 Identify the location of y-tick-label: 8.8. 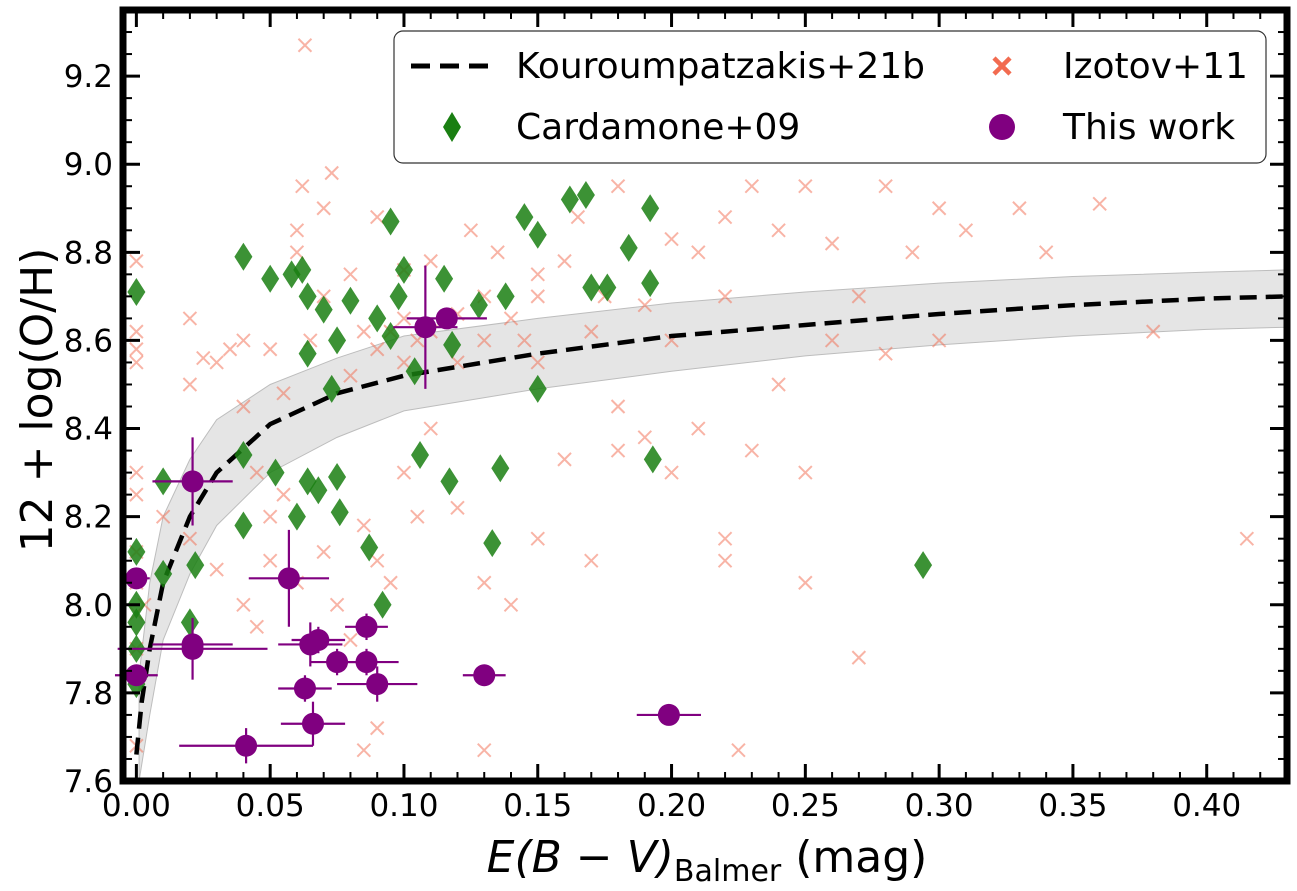
(88, 253).